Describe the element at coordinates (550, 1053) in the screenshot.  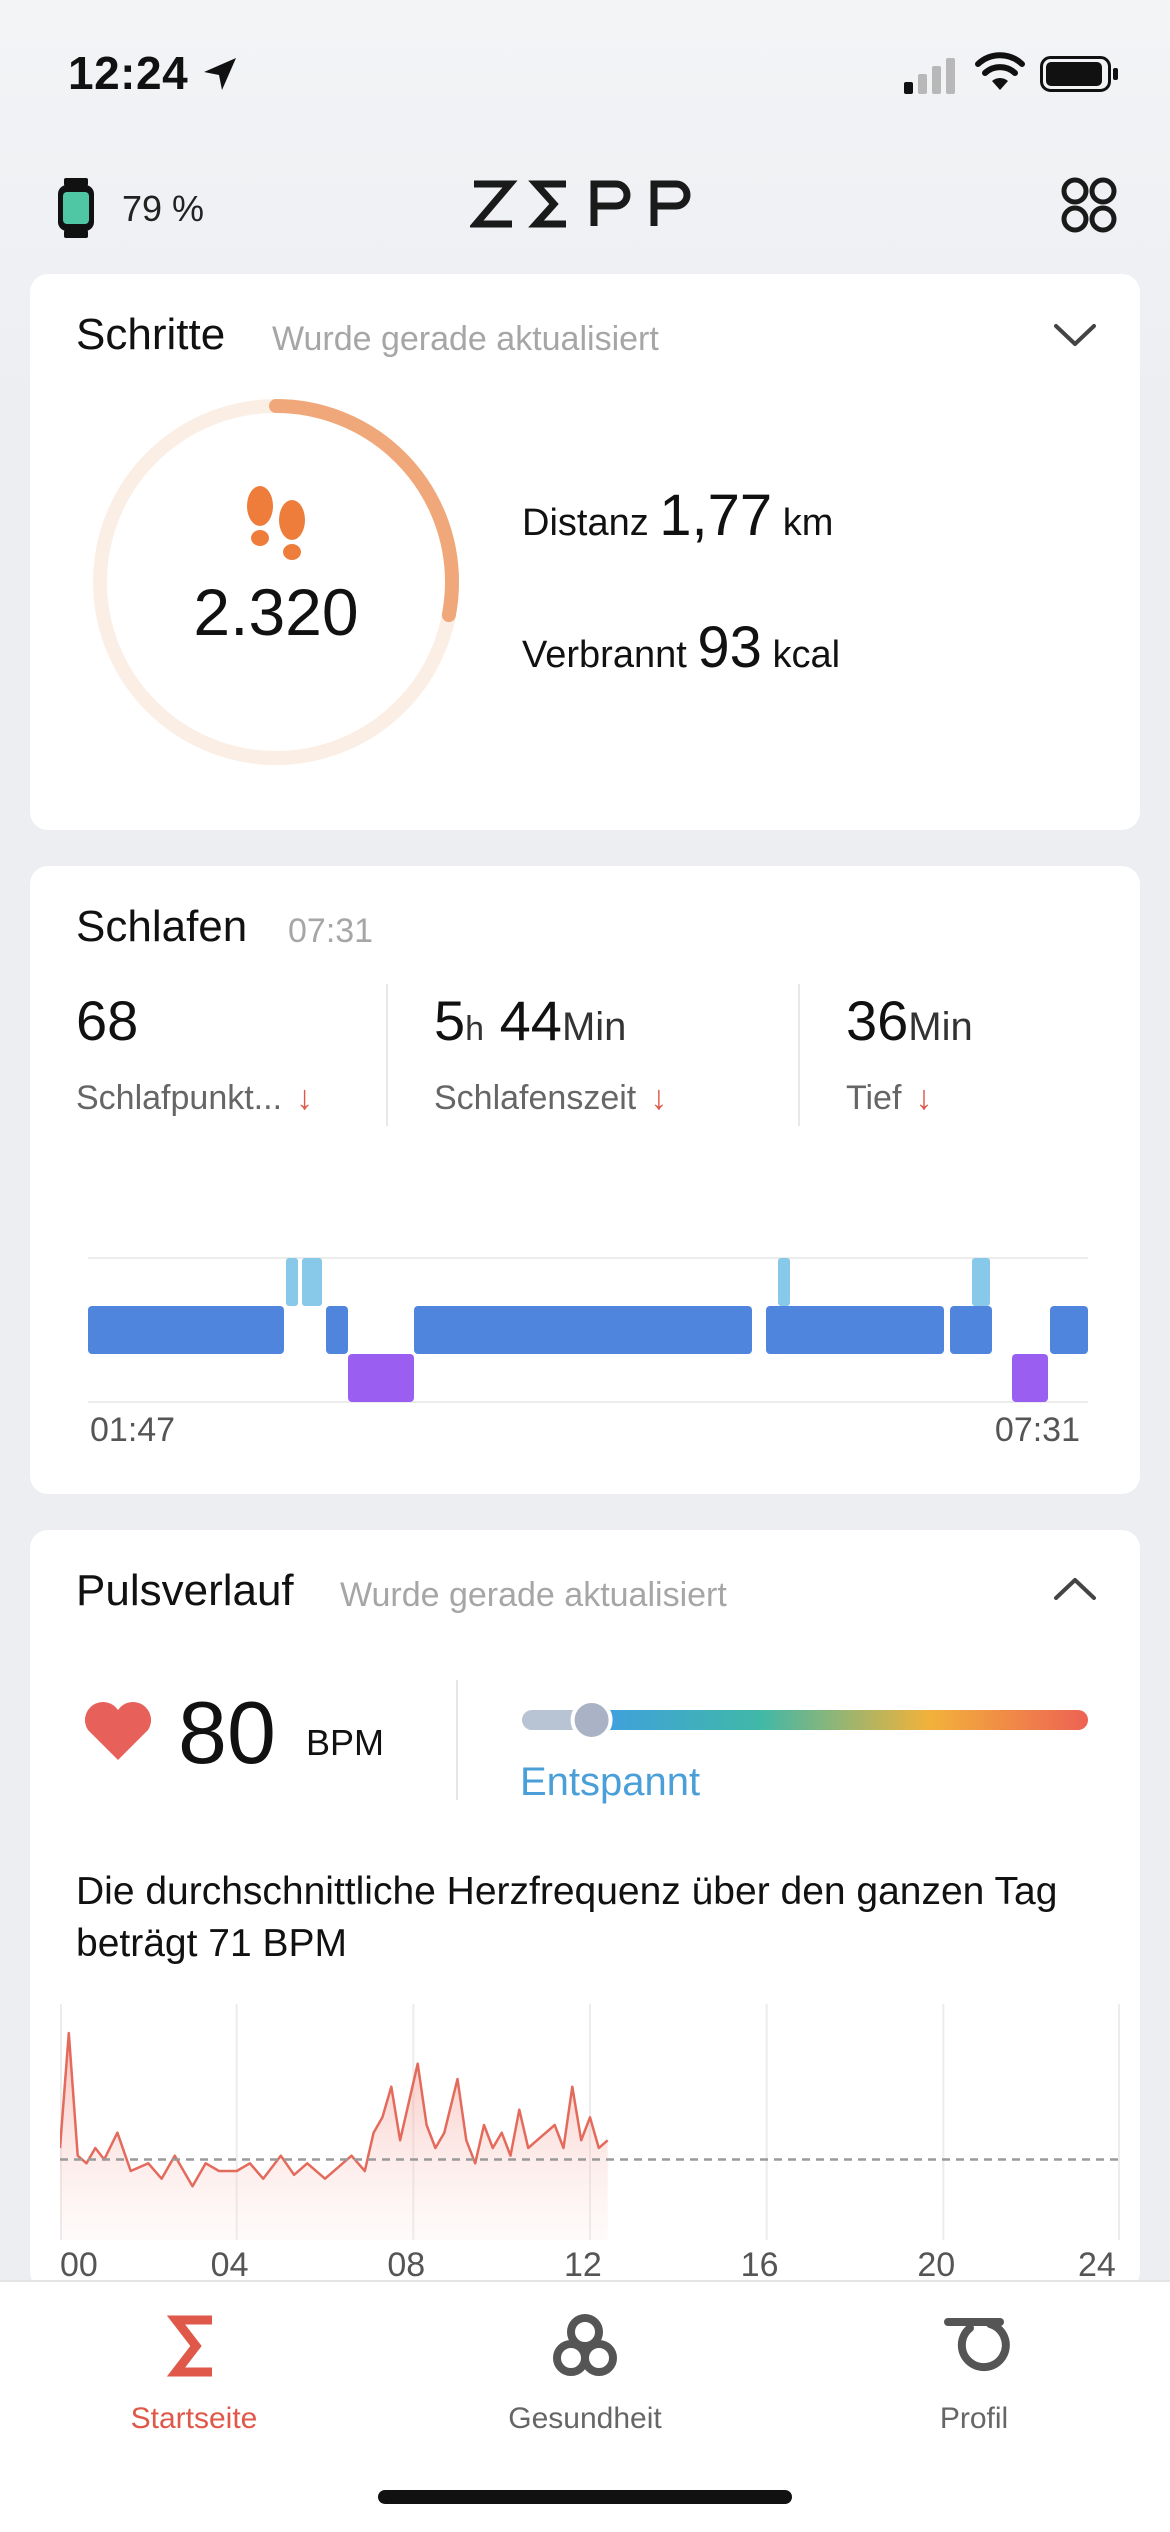
I see `sleep-duration: 5h 44Min Schlafenszeit ↓` at that location.